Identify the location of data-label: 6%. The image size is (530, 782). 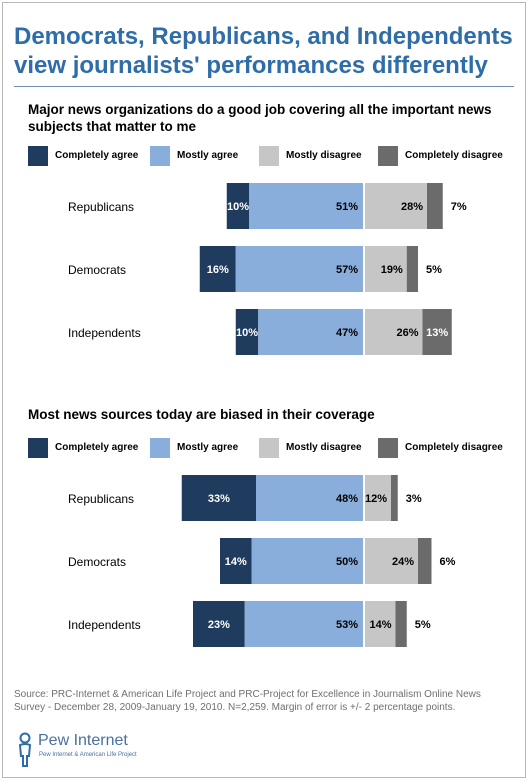
(448, 562).